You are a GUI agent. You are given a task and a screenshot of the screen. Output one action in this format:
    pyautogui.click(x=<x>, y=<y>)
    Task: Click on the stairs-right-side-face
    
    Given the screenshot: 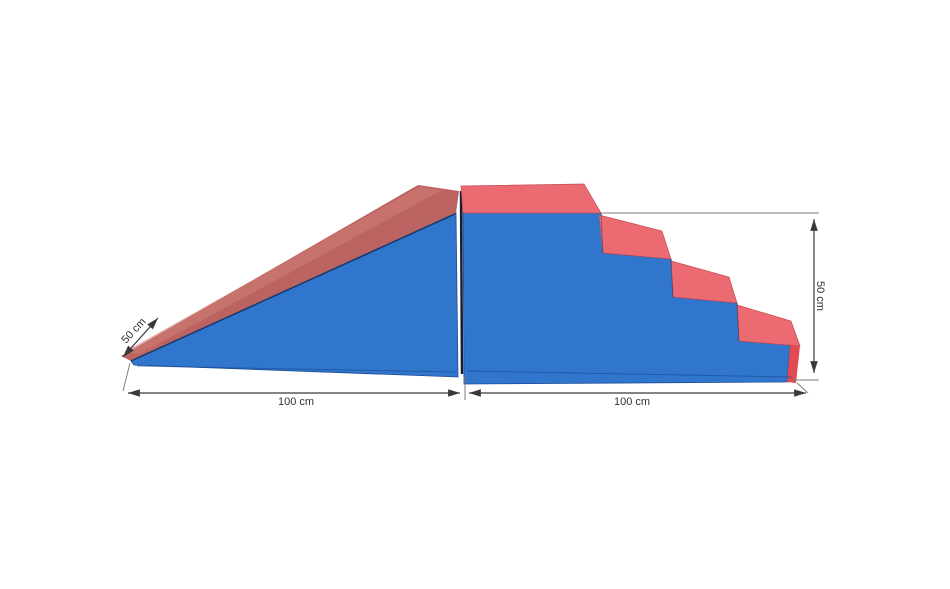 What is the action you would take?
    pyautogui.click(x=793, y=364)
    